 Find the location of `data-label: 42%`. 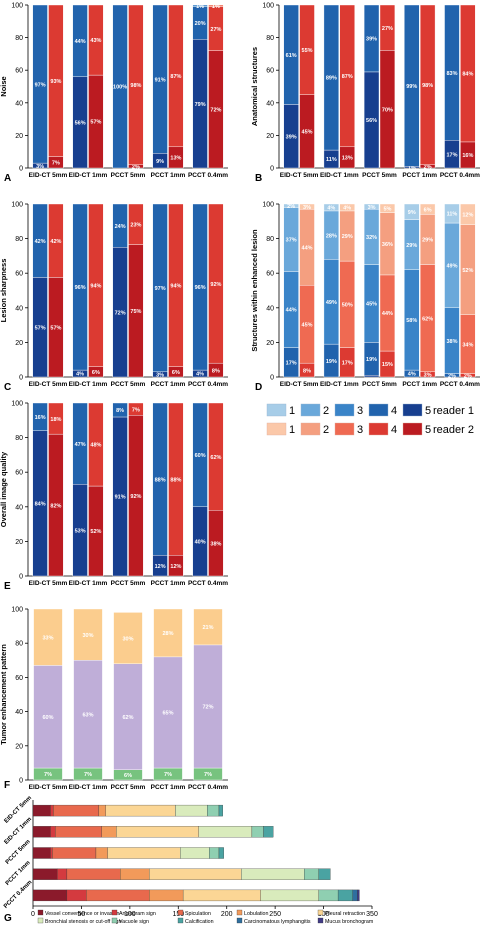

data-label: 42% is located at coordinates (55, 242).